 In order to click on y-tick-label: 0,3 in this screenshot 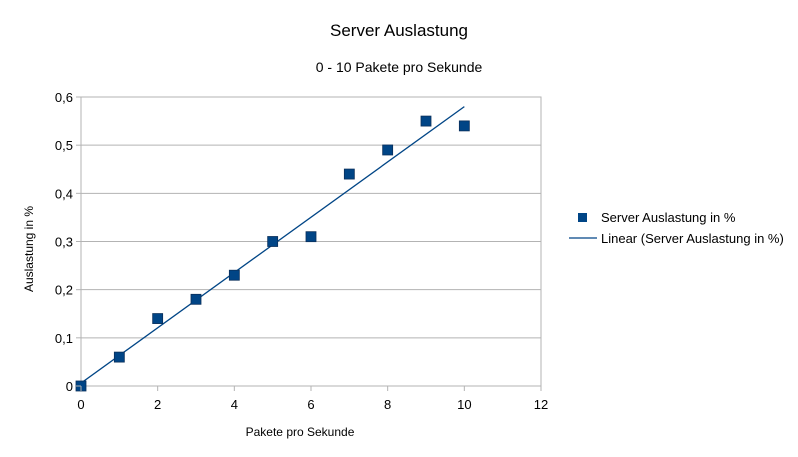, I will do `click(64, 242)`.